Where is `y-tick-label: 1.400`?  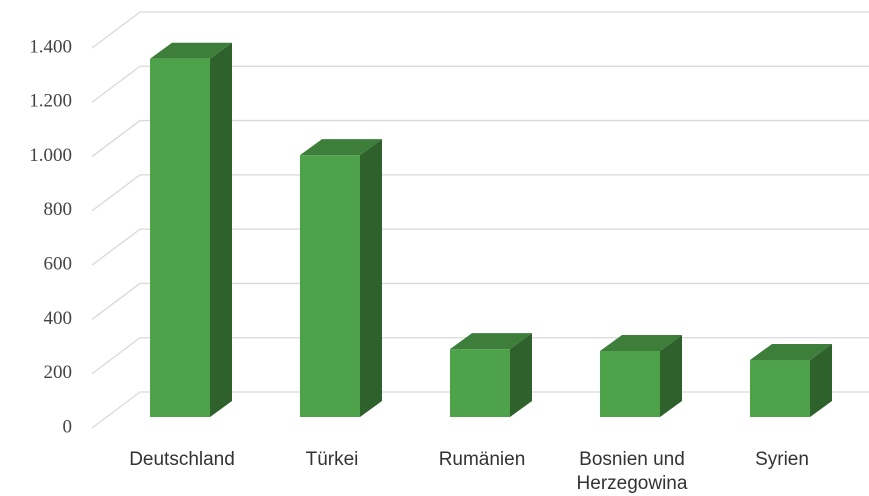
y-tick-label: 1.400 is located at coordinates (50, 46).